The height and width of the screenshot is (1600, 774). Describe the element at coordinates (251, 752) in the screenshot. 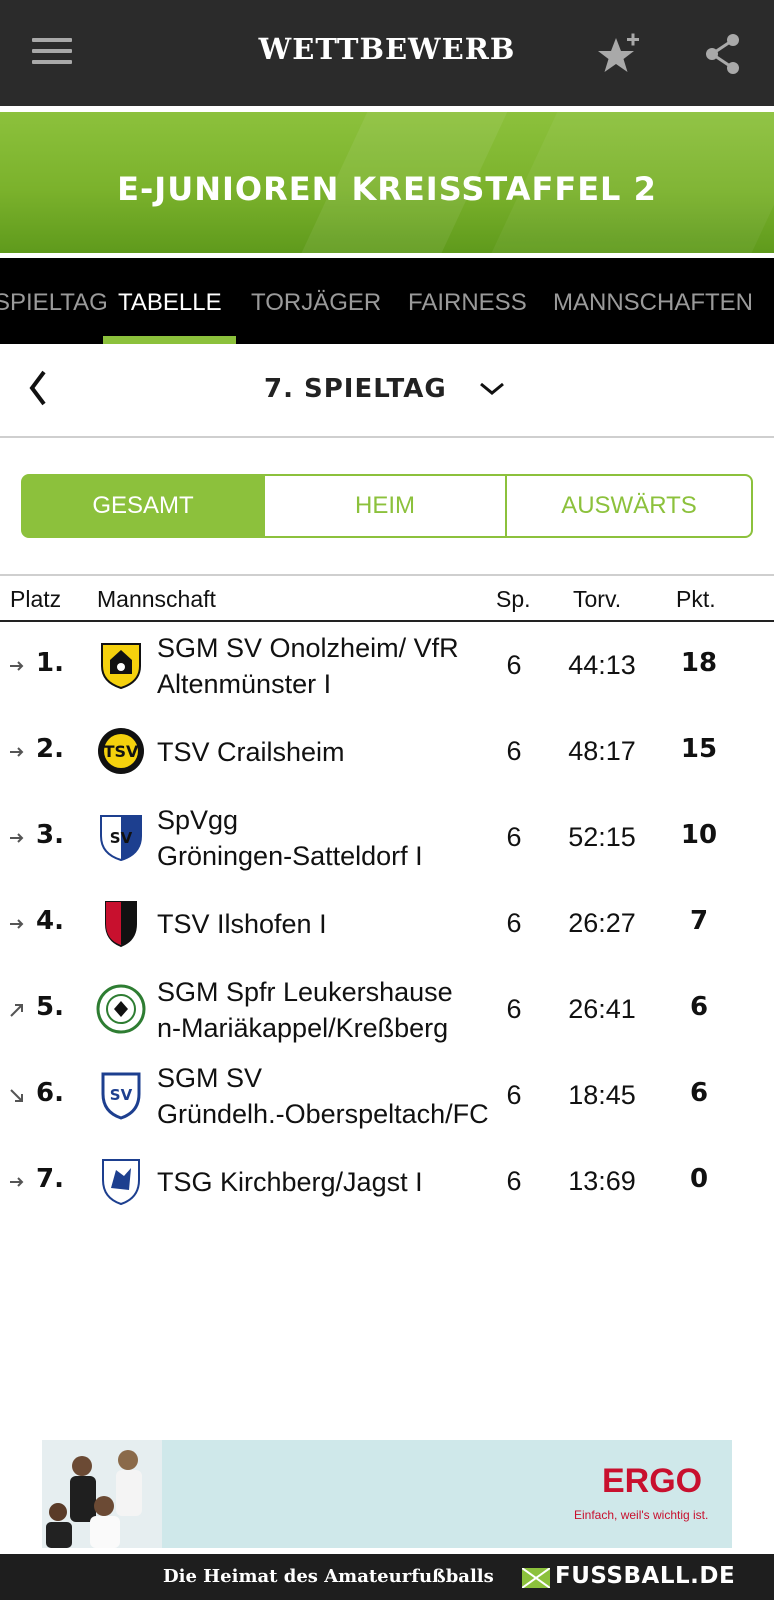

I see `team-name: TSV Crailsheim` at that location.